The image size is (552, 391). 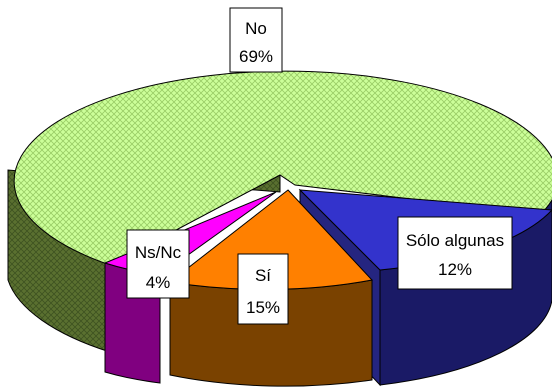 What do you see at coordinates (256, 40) in the screenshot?
I see `data-label-no: No 69%` at bounding box center [256, 40].